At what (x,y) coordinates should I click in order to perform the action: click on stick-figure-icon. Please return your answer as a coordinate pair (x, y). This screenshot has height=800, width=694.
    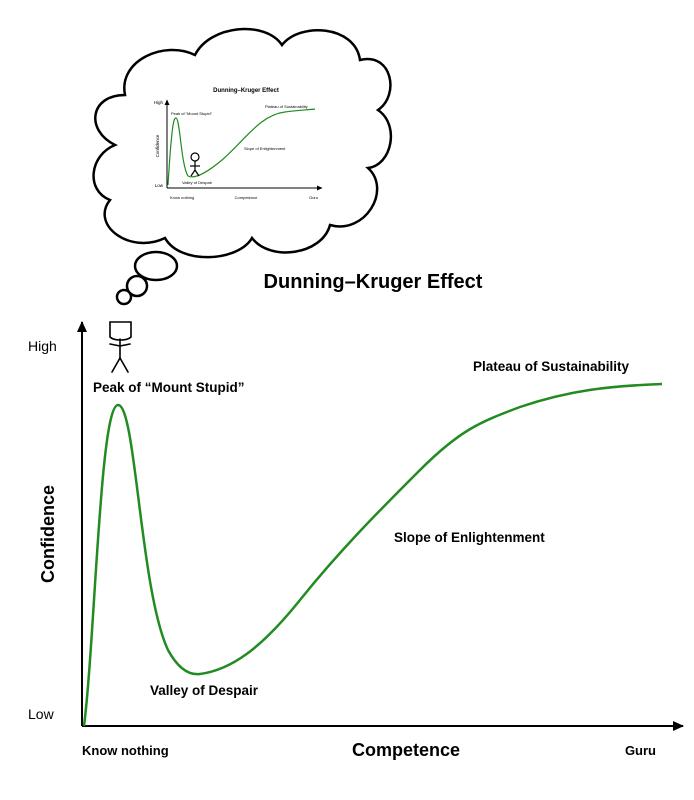
    Looking at the image, I should click on (120, 347).